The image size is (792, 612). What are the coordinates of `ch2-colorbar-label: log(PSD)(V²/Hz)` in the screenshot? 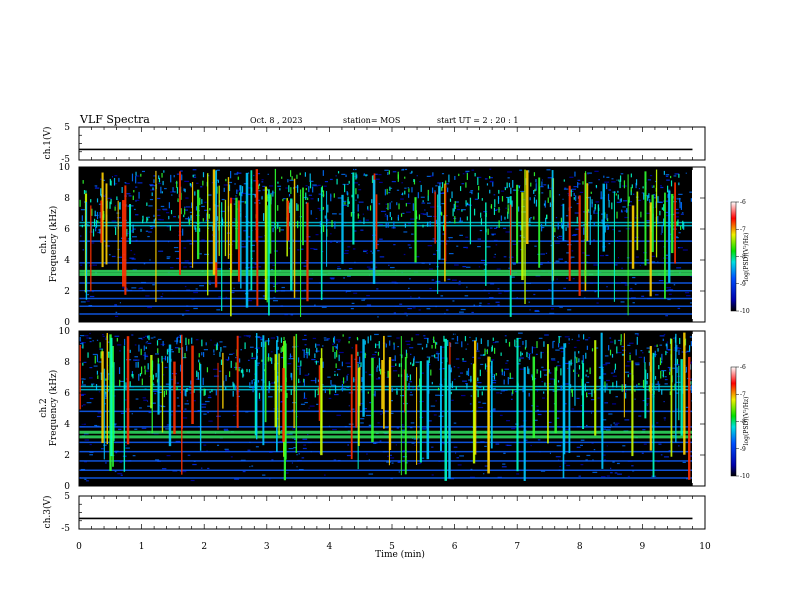 It's located at (746, 421).